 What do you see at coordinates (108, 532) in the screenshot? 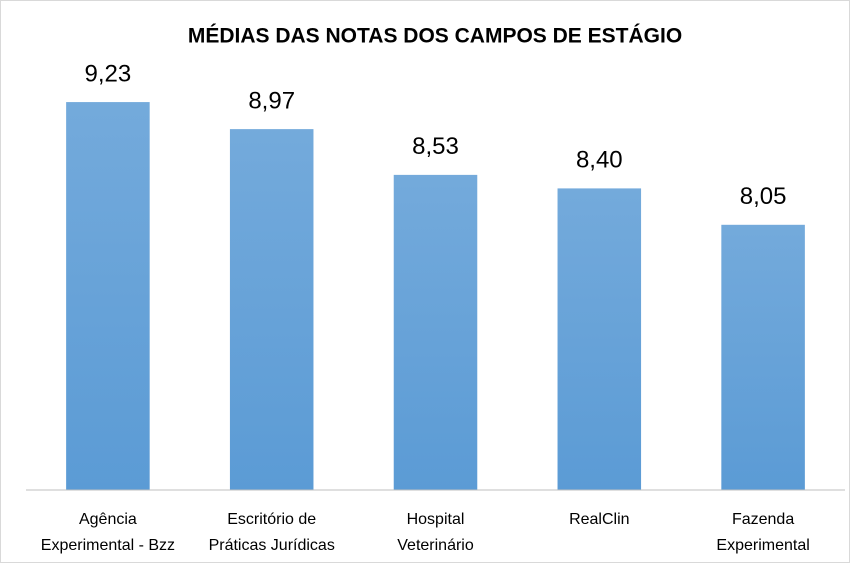
I see `x-tick-label: Agência Experimental - Bzz` at bounding box center [108, 532].